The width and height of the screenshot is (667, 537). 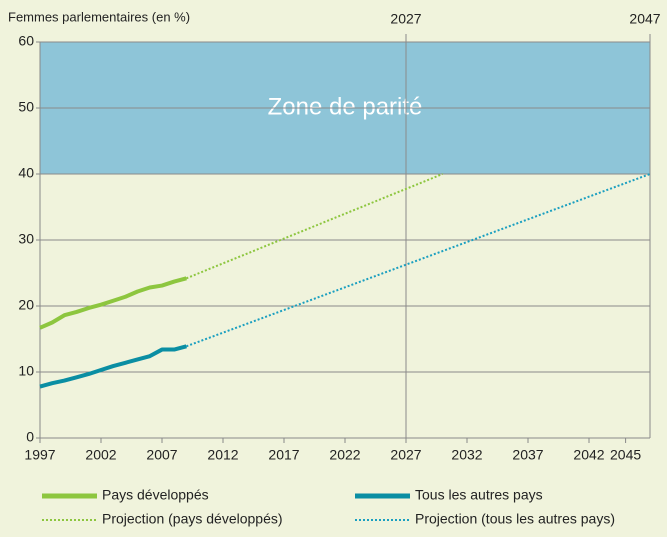 I want to click on legend-label: Pays développés, so click(x=155, y=495).